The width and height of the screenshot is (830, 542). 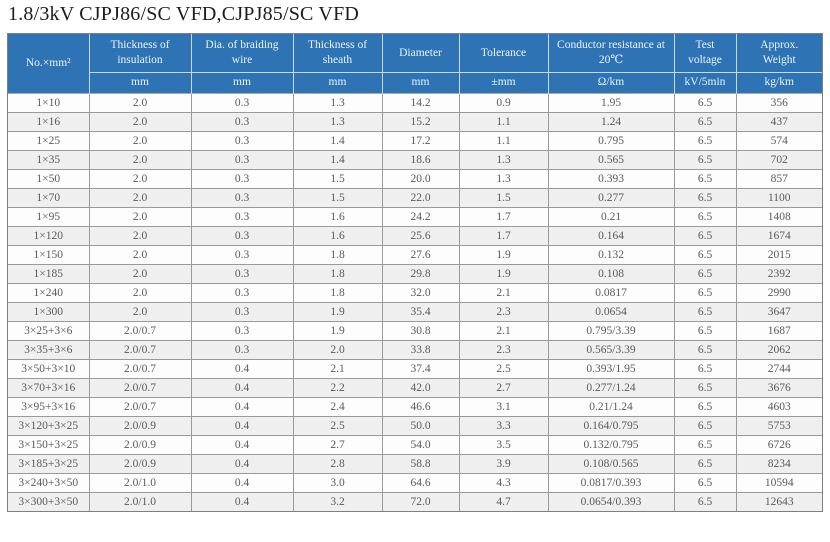 I want to click on table-cell: 4.7, so click(x=503, y=501).